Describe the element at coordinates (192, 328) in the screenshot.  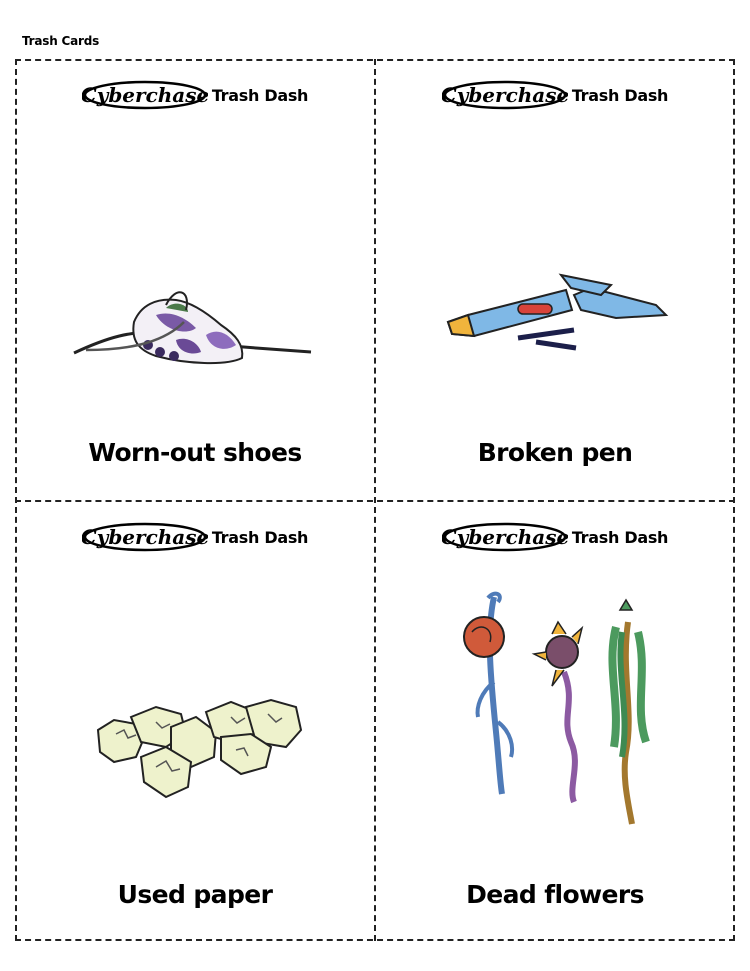
I see `worn-out-shoe-icon` at that location.